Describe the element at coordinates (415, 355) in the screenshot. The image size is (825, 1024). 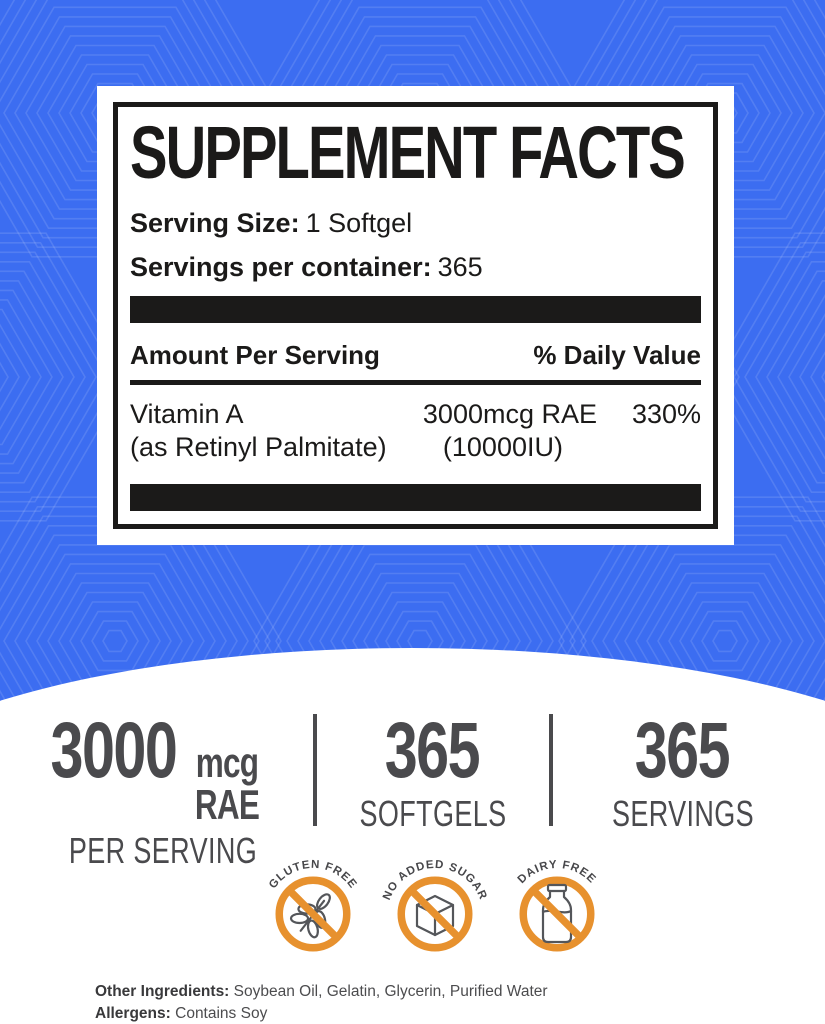
I see `facts-header-row: Amount Per Serving % Daily Value` at that location.